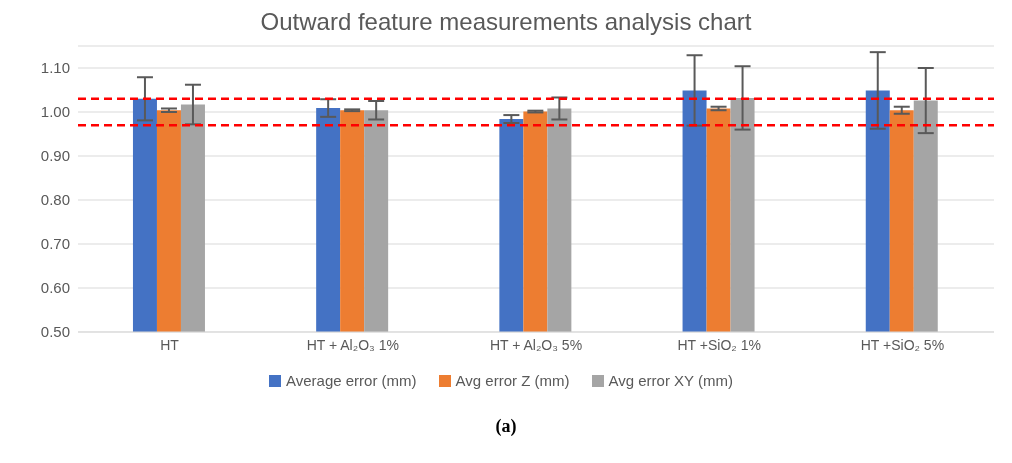  What do you see at coordinates (55, 288) in the screenshot?
I see `y-tick-label: 0.60` at bounding box center [55, 288].